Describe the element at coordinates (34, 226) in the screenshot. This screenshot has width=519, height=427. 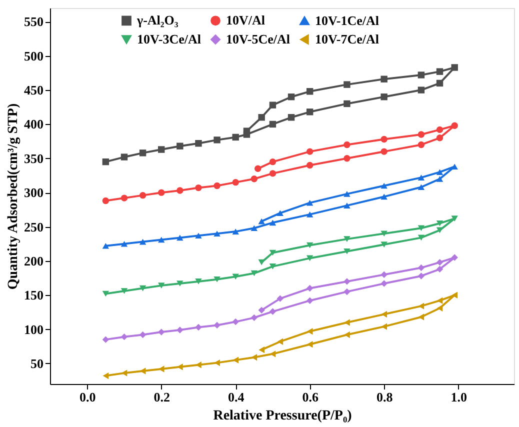
I see `y-tick-label: 250` at that location.